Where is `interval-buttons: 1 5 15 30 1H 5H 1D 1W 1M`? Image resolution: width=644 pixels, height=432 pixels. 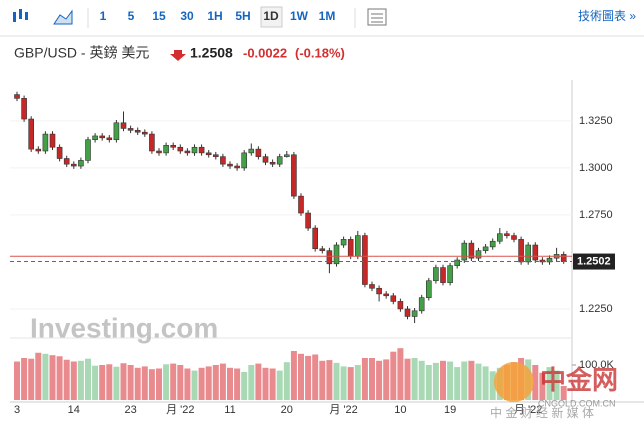 interval-buttons: 1 5 15 30 1H 5H 1D 1W 1M is located at coordinates (218, 16).